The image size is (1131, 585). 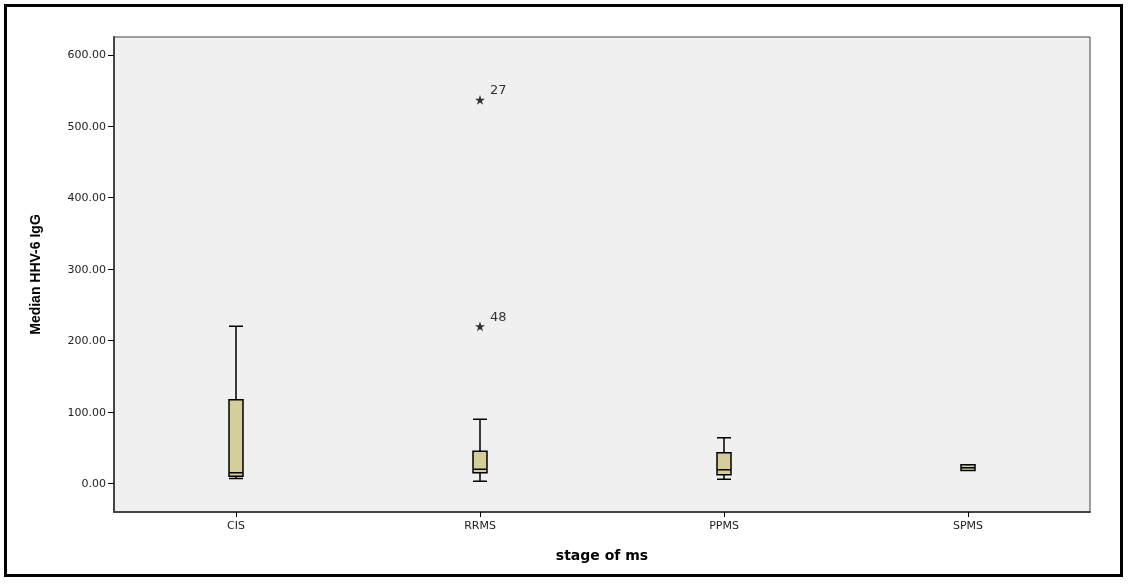 I want to click on x-axis-title: stage of ms, so click(x=602, y=555).